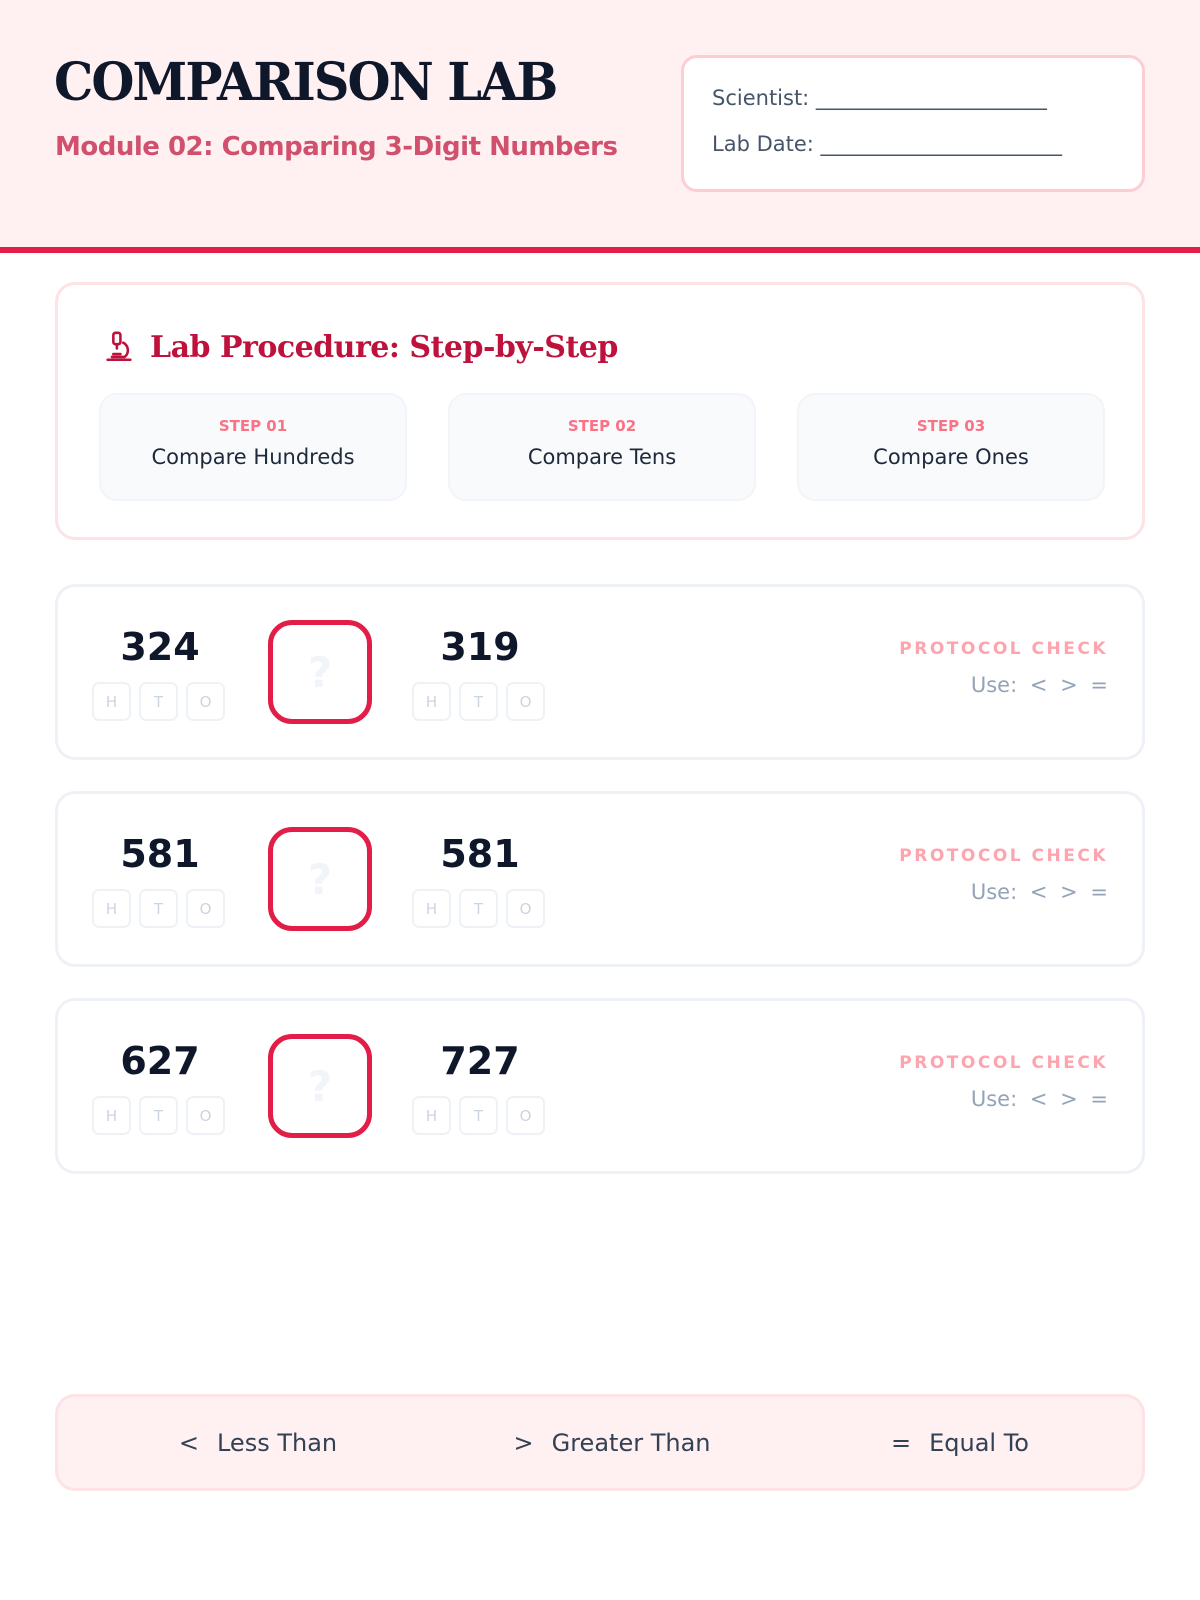 The height and width of the screenshot is (1600, 1200). Describe the element at coordinates (306, 82) in the screenshot. I see `page-title: COMPARISON LAB` at that location.